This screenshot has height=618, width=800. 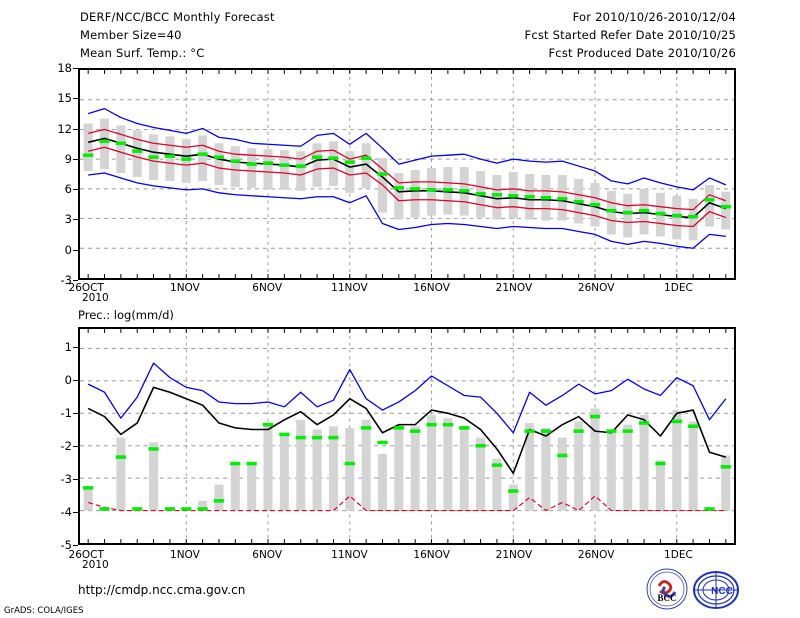 What do you see at coordinates (722, 591) in the screenshot?
I see `ncc-logo-text: NCC` at bounding box center [722, 591].